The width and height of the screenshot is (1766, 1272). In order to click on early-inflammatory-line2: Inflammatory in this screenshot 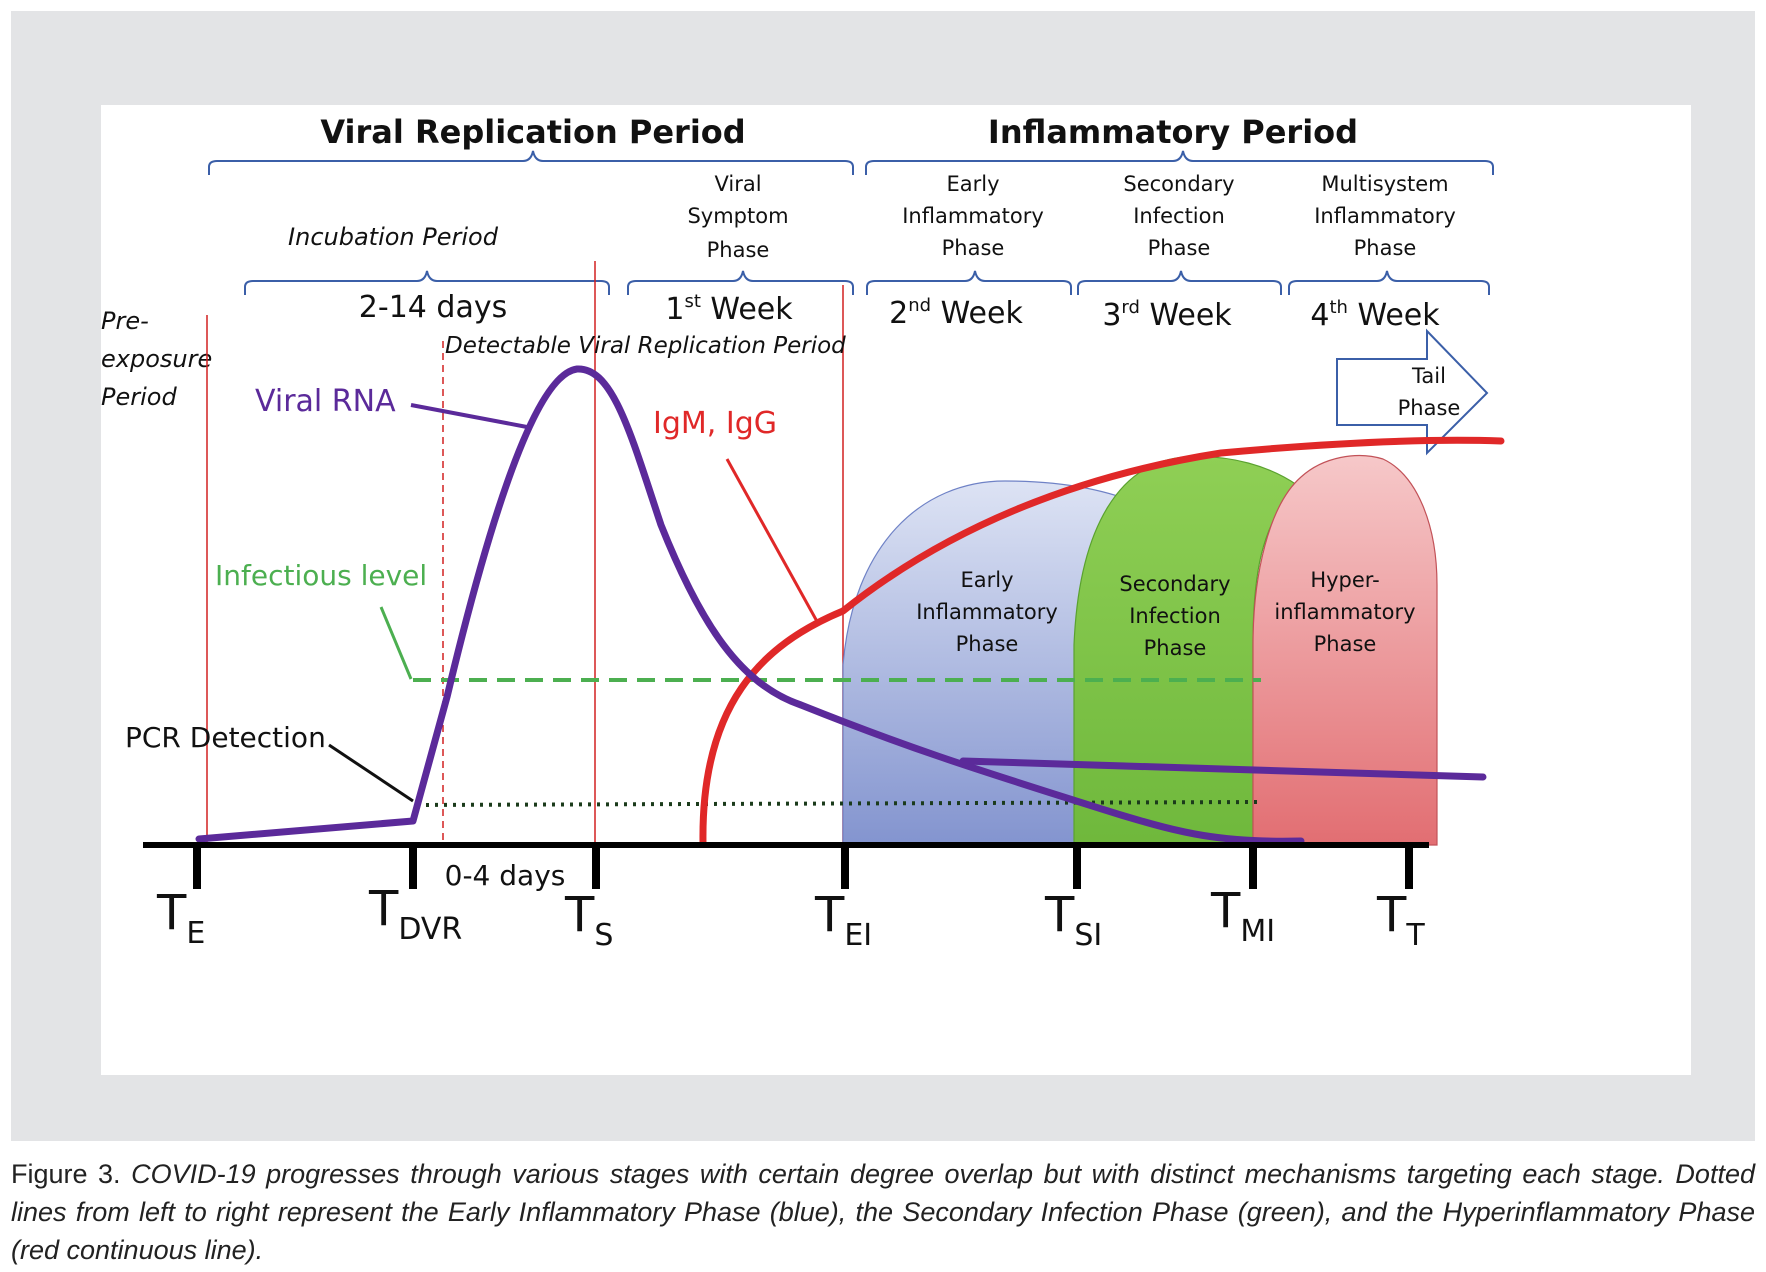, I will do `click(973, 216)`.